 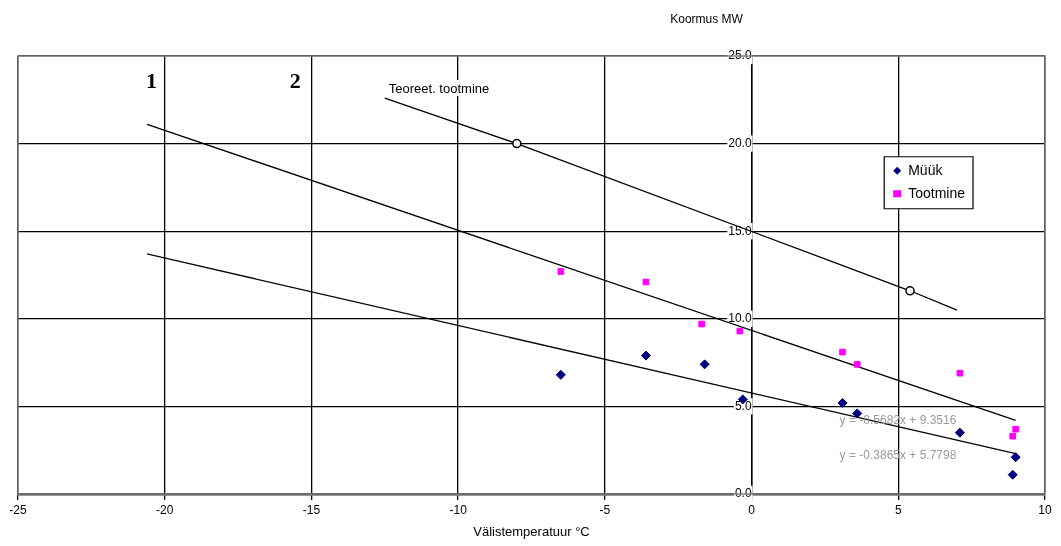 I want to click on x-tick-label: -20, so click(x=165, y=509).